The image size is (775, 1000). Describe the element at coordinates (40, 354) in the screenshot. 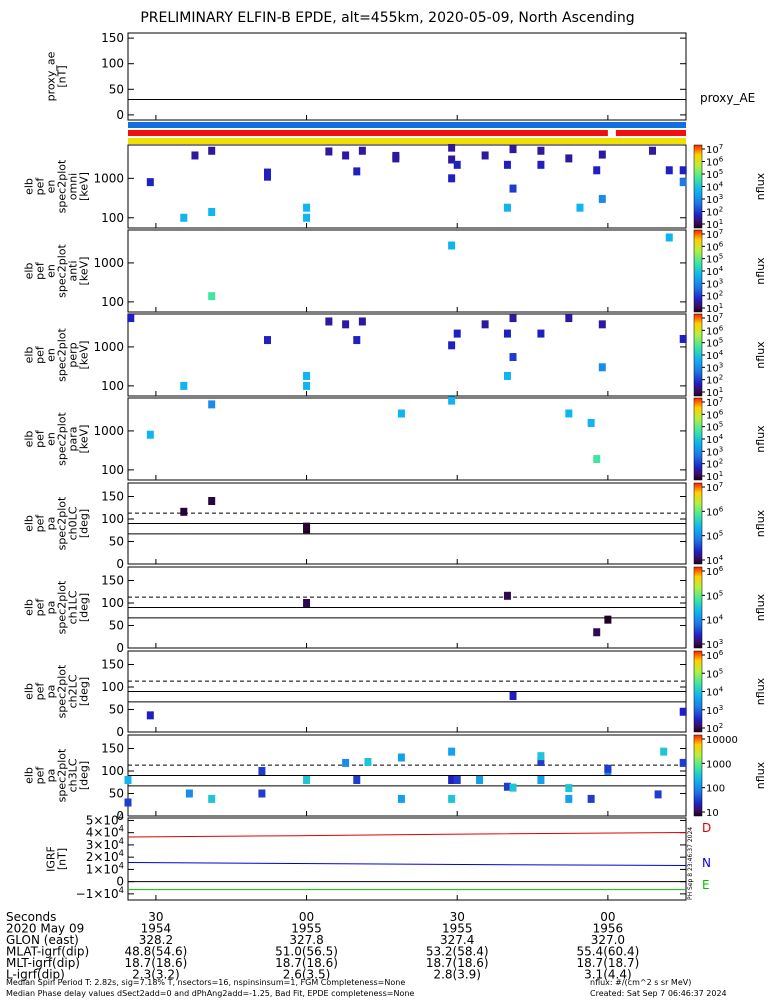

I see `y-axis-label-perp: pef` at that location.